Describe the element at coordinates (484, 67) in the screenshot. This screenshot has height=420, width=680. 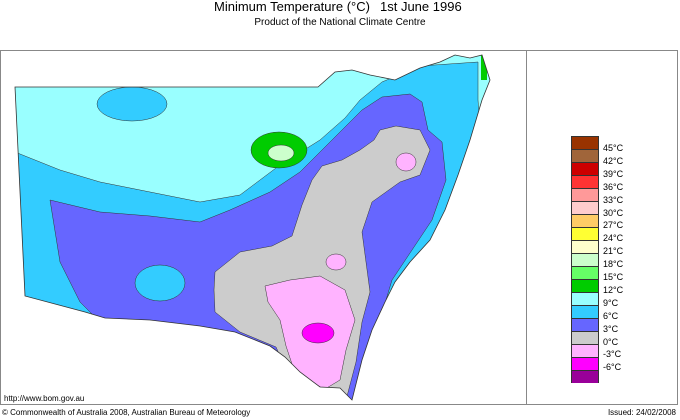
I see `zone-12c` at that location.